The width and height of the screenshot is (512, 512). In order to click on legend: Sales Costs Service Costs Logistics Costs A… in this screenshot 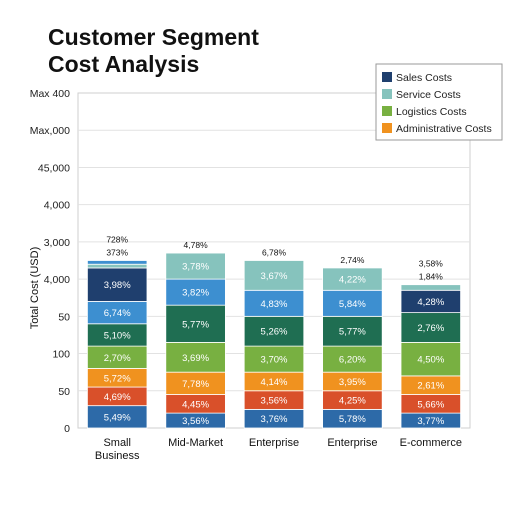, I will do `click(439, 102)`.